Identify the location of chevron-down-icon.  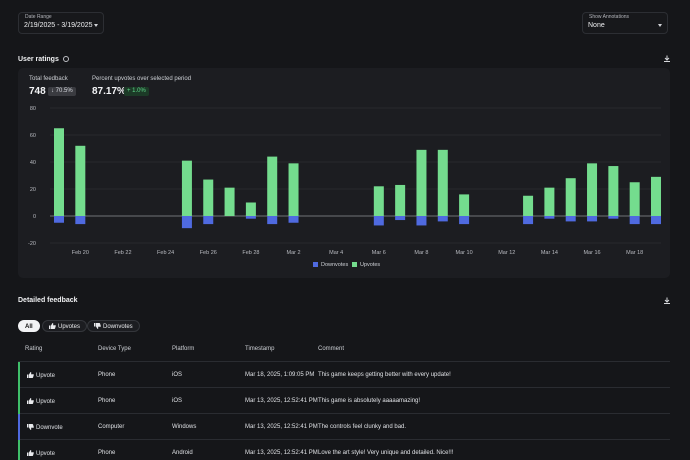
(660, 25).